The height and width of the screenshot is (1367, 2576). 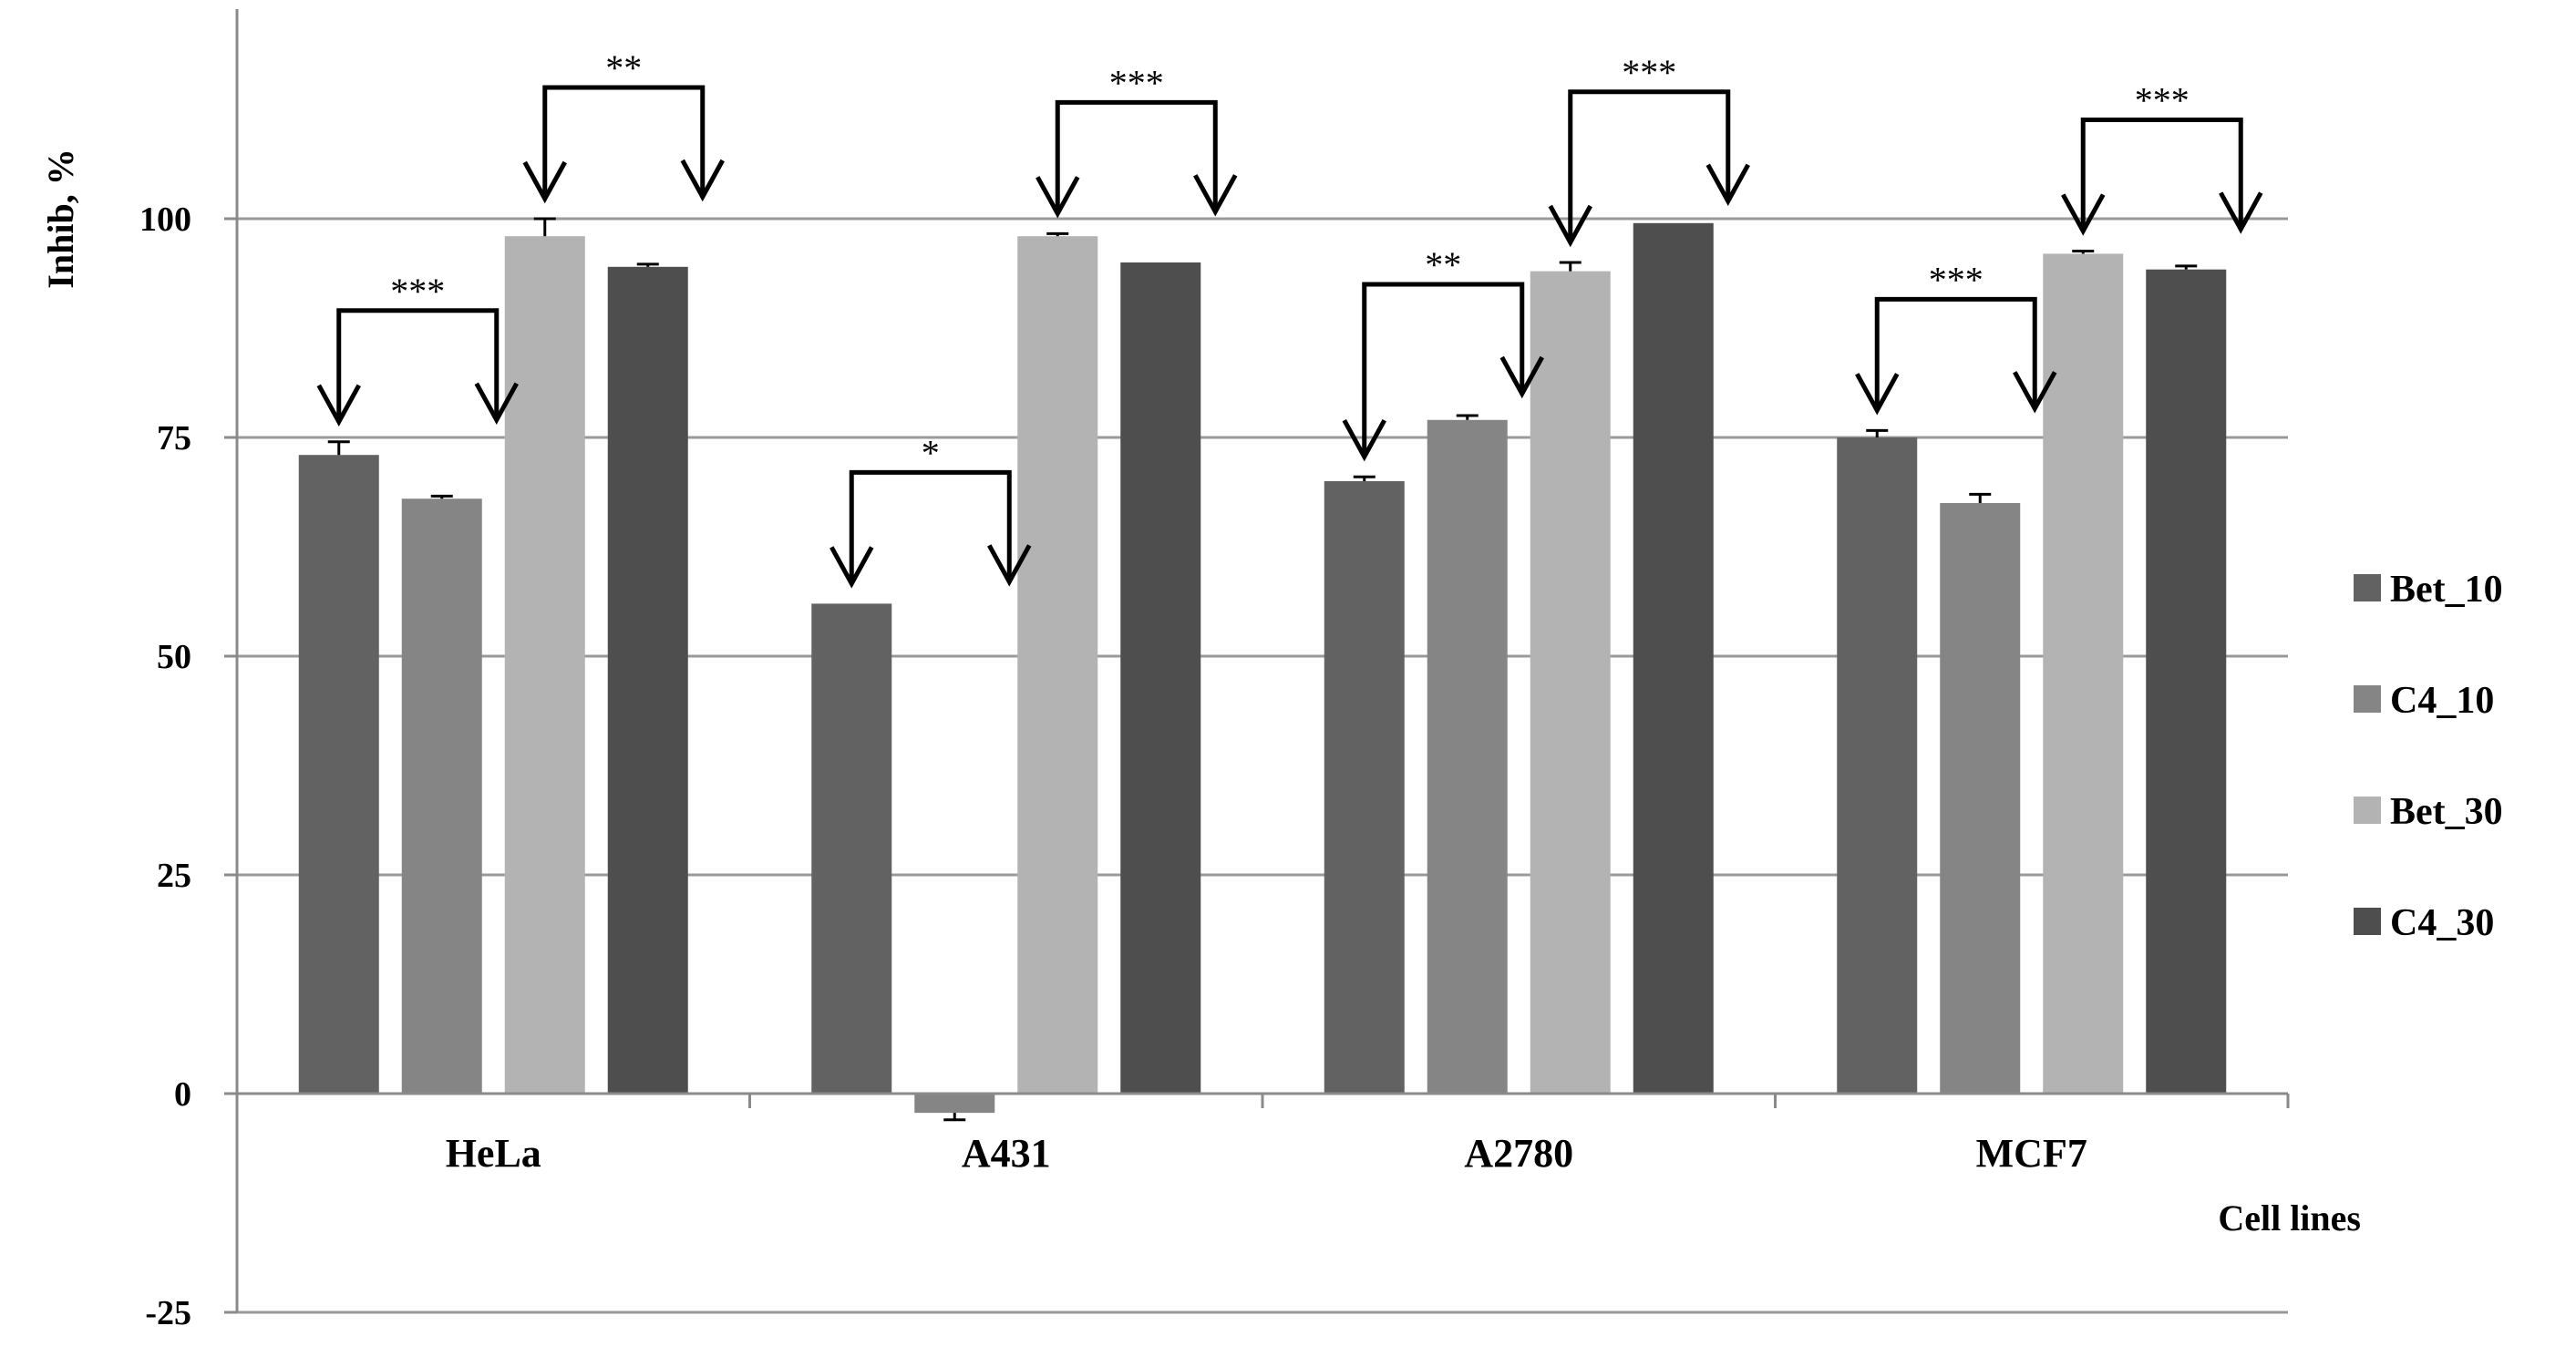 What do you see at coordinates (2446, 590) in the screenshot?
I see `legend-label: Bet_10` at bounding box center [2446, 590].